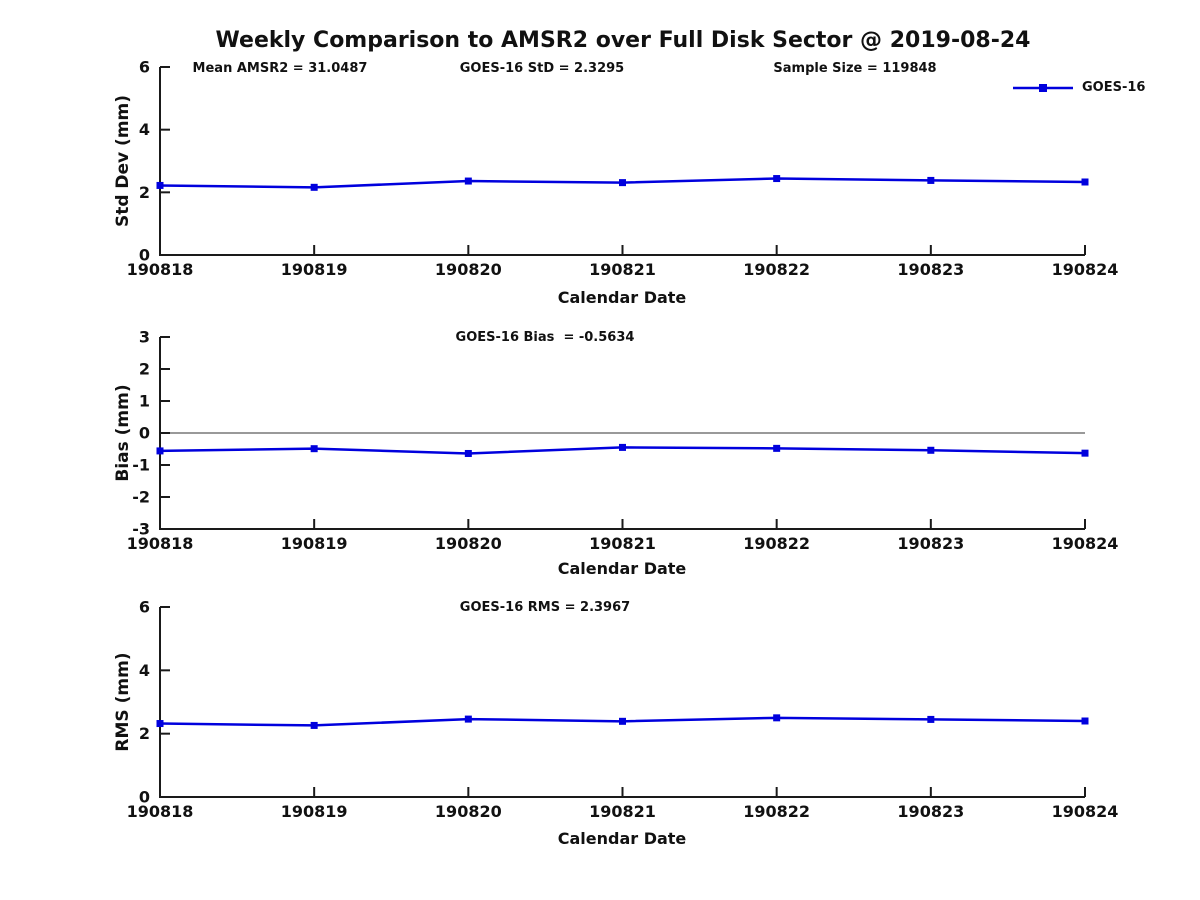 The height and width of the screenshot is (900, 1200). I want to click on annotation-goes16-std: GOES-16 StD = 2.3295, so click(542, 68).